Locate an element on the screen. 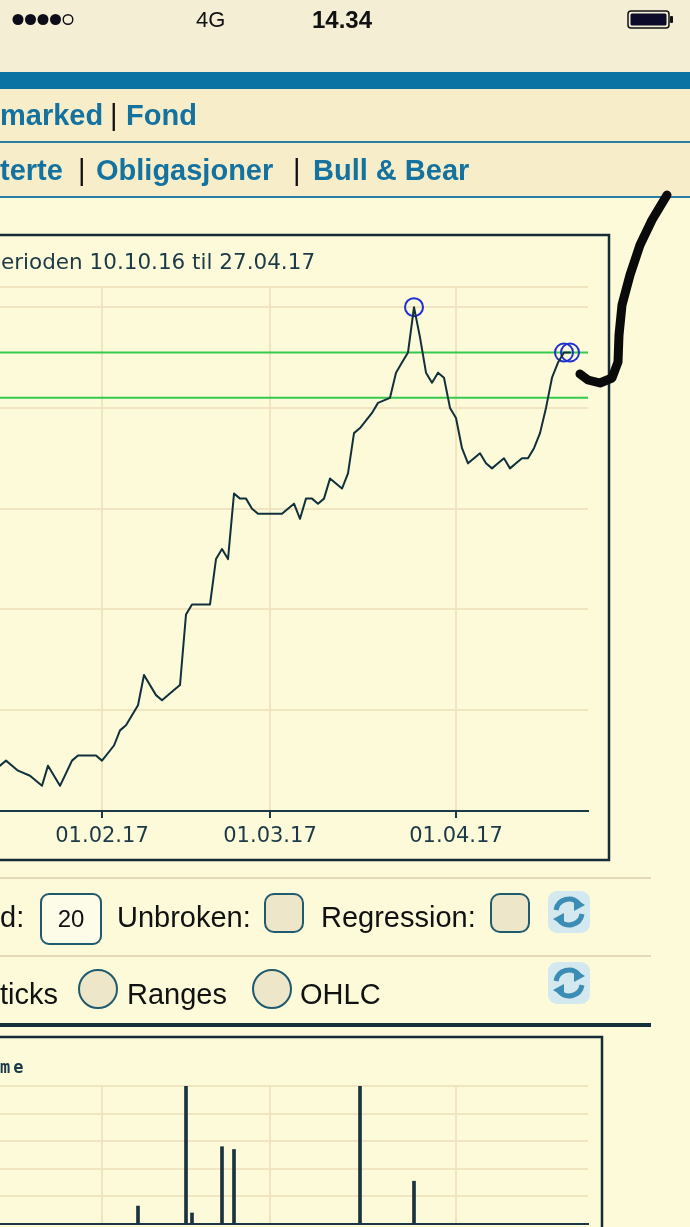  chart-title: me is located at coordinates (13, 1067).